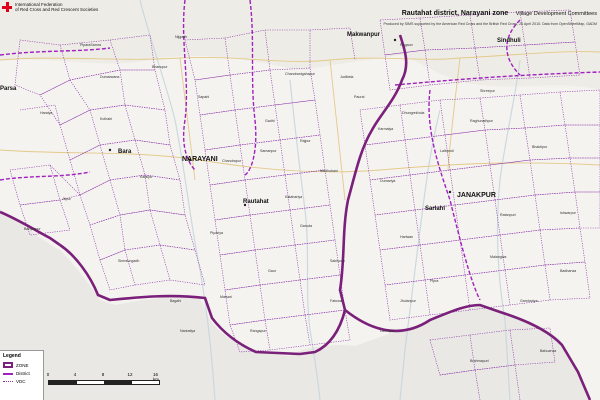  I want to click on map-legend: Legend ZONE District VDC, so click(22, 375).